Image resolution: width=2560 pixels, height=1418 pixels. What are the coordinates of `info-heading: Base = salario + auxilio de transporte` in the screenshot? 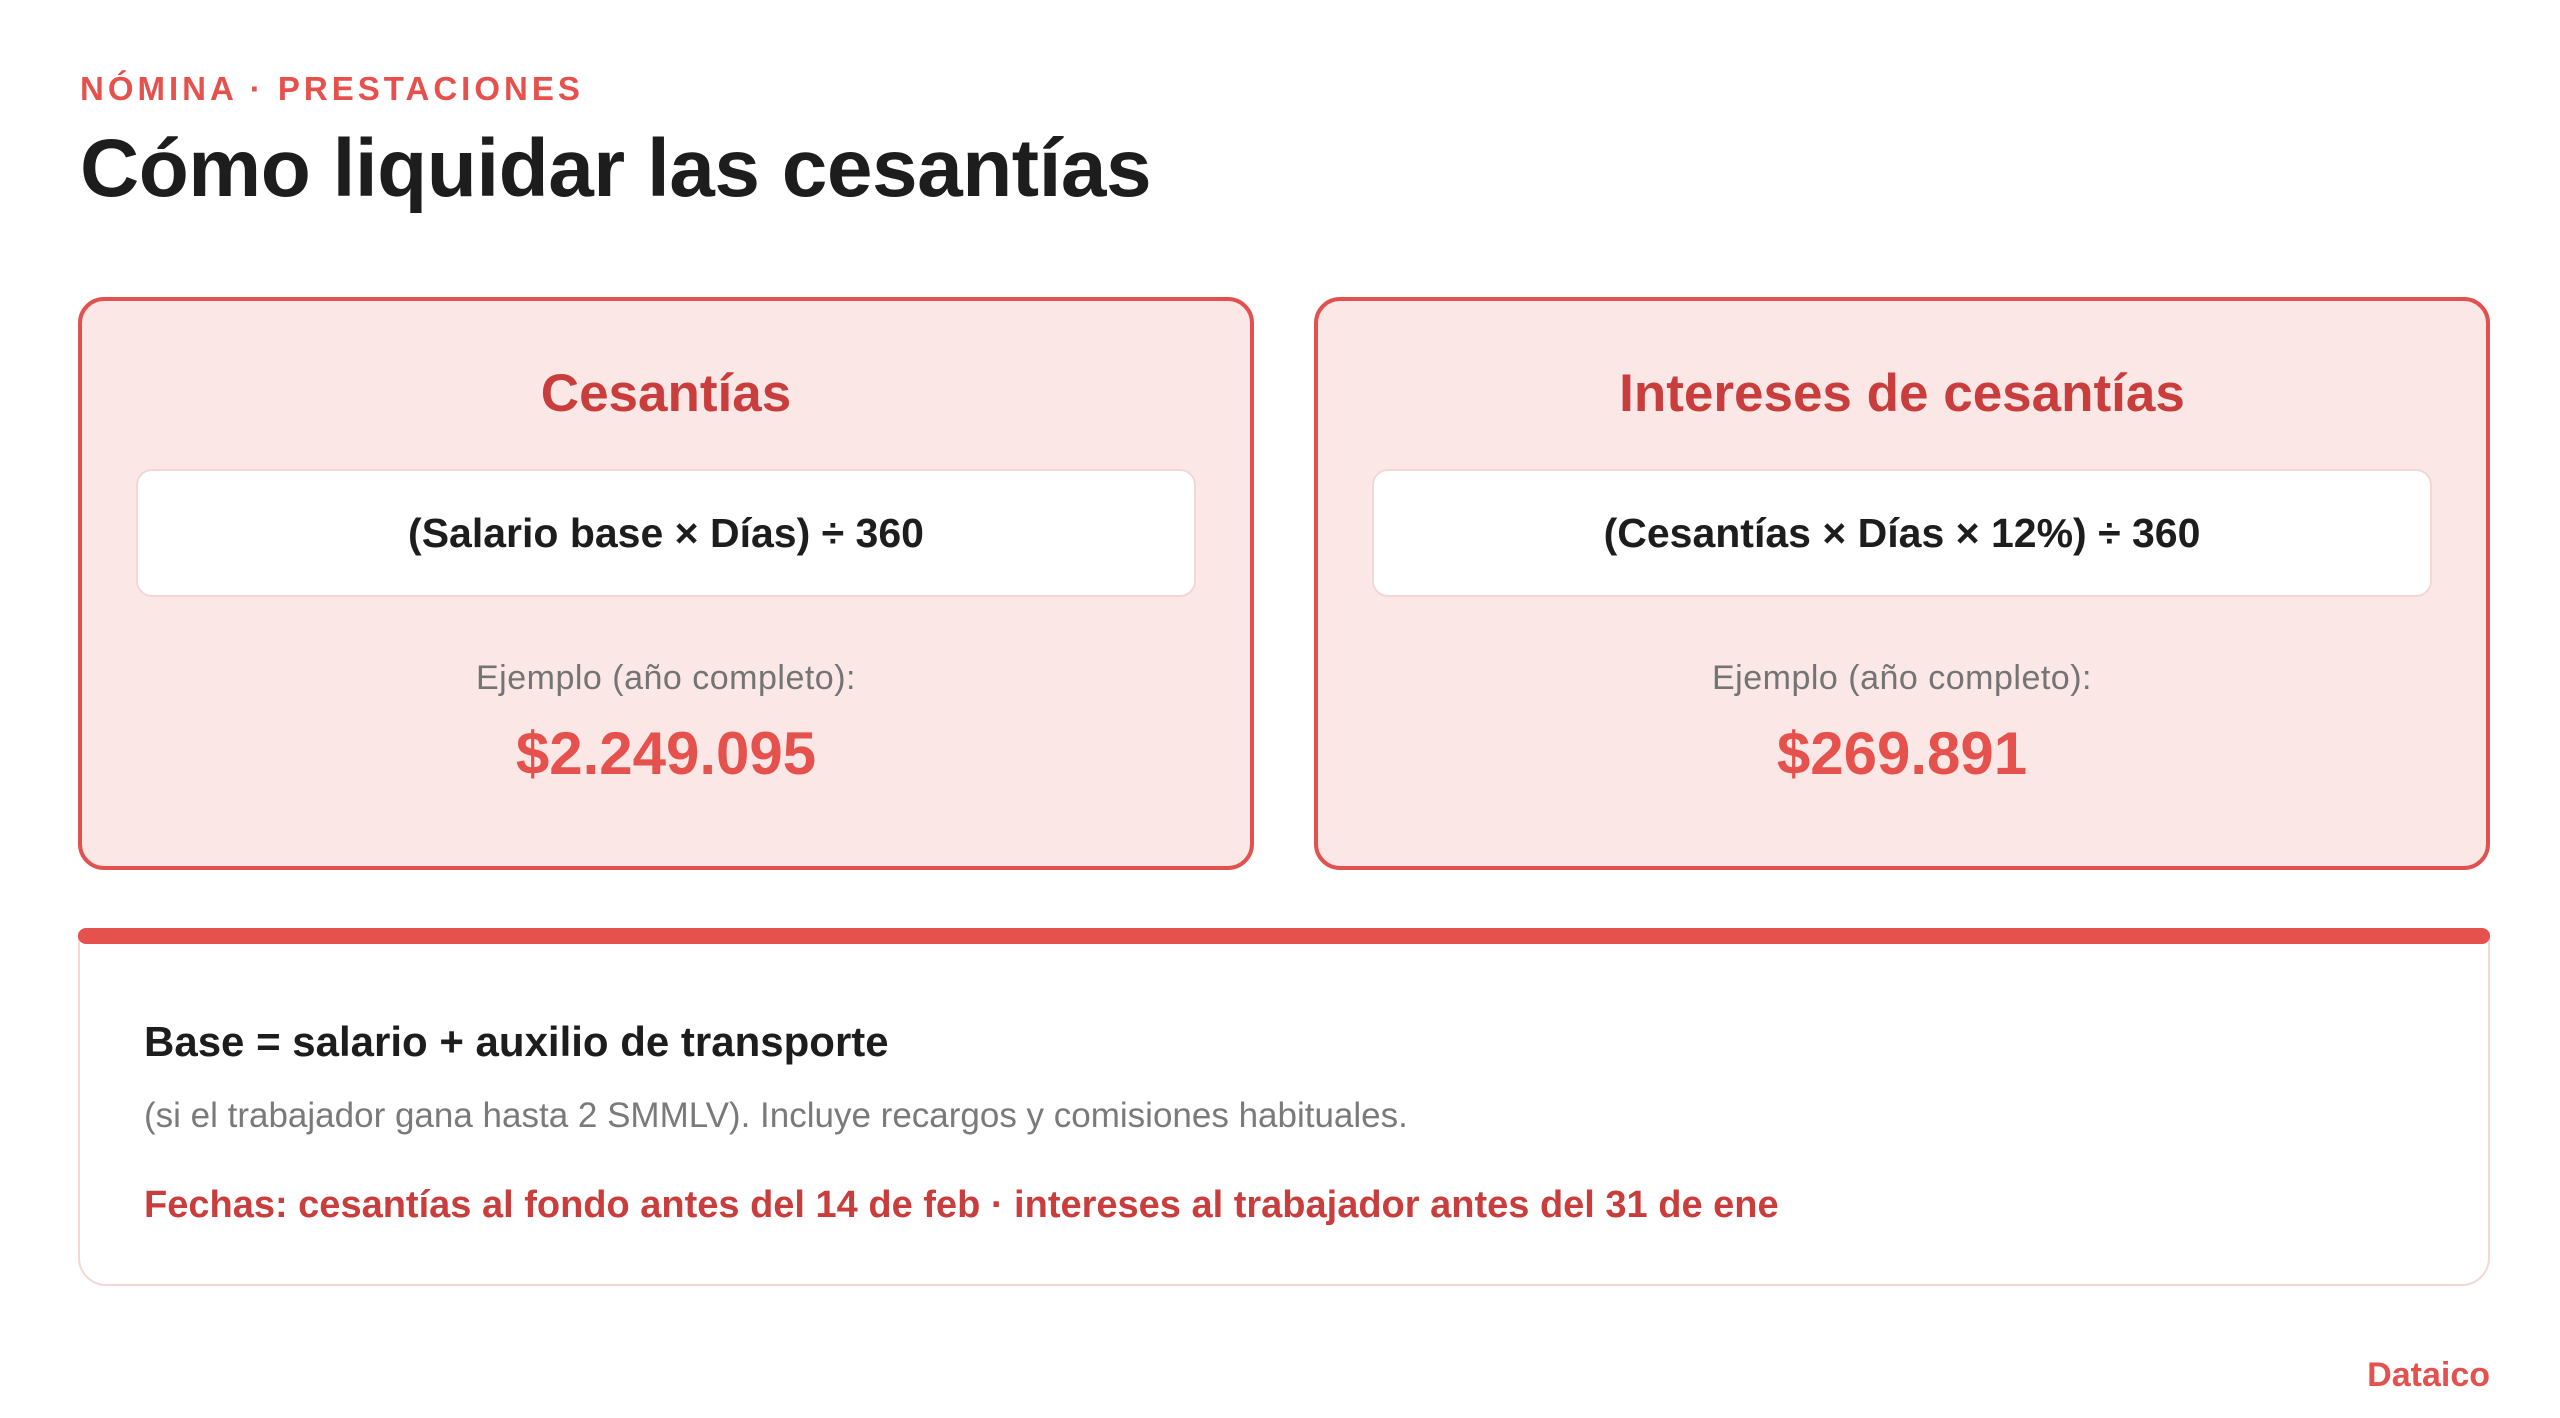 It's located at (516, 1041).